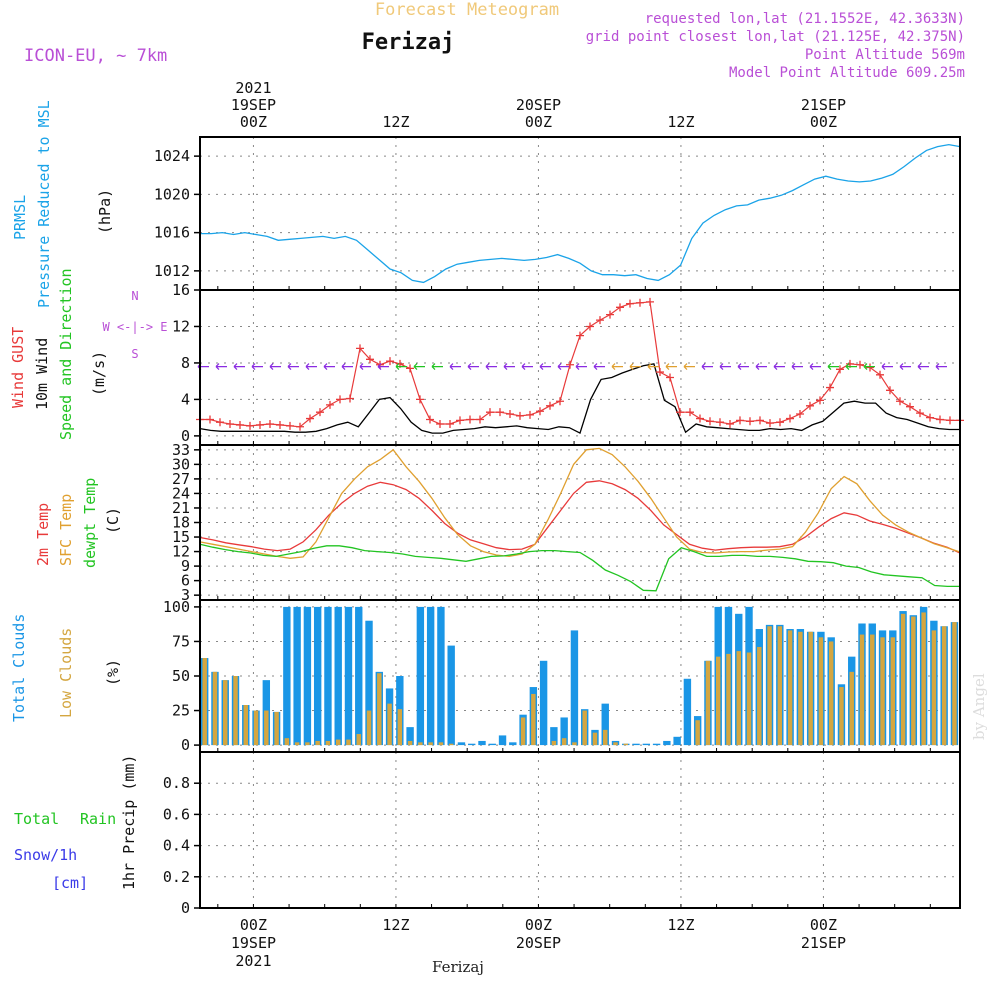  What do you see at coordinates (43, 534) in the screenshot?
I see `temp-2m-label: 2m Temp` at bounding box center [43, 534].